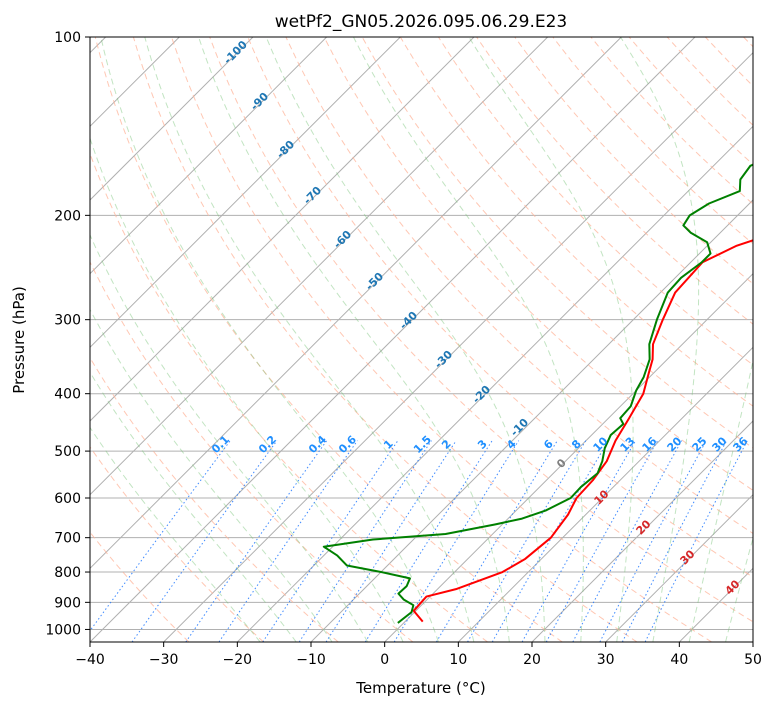  I want to click on y-tick-label: 700, so click(67, 539).